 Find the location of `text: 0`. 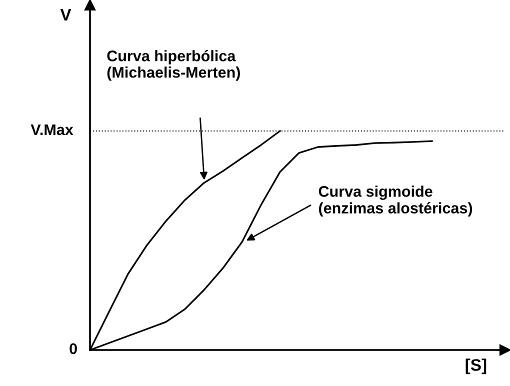

text: 0 is located at coordinates (73, 348).